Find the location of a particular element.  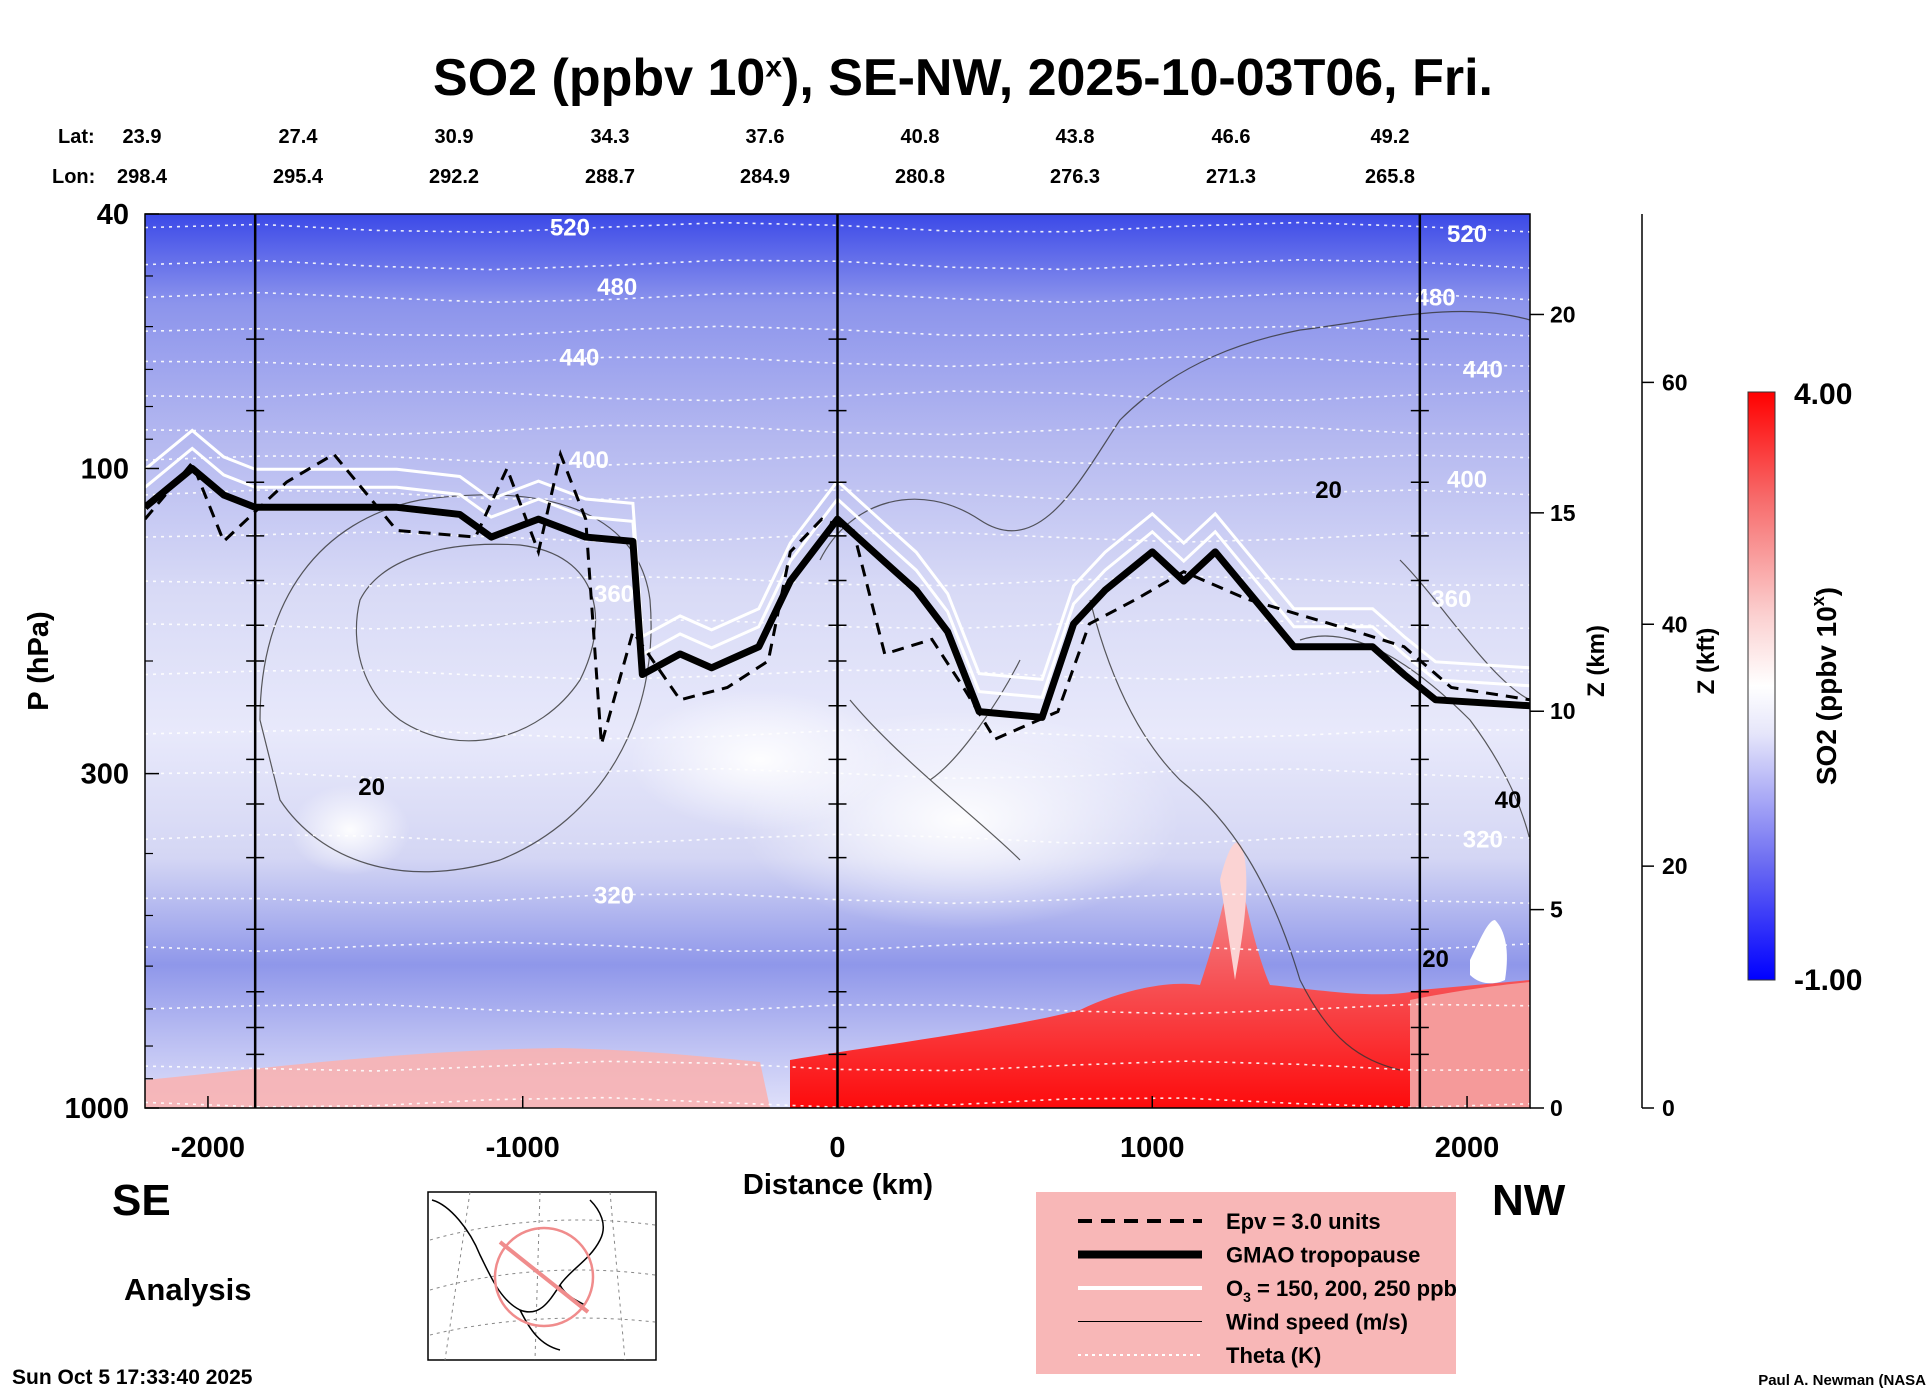

author-credit: Paul A. Newman (NASA is located at coordinates (1842, 1380).